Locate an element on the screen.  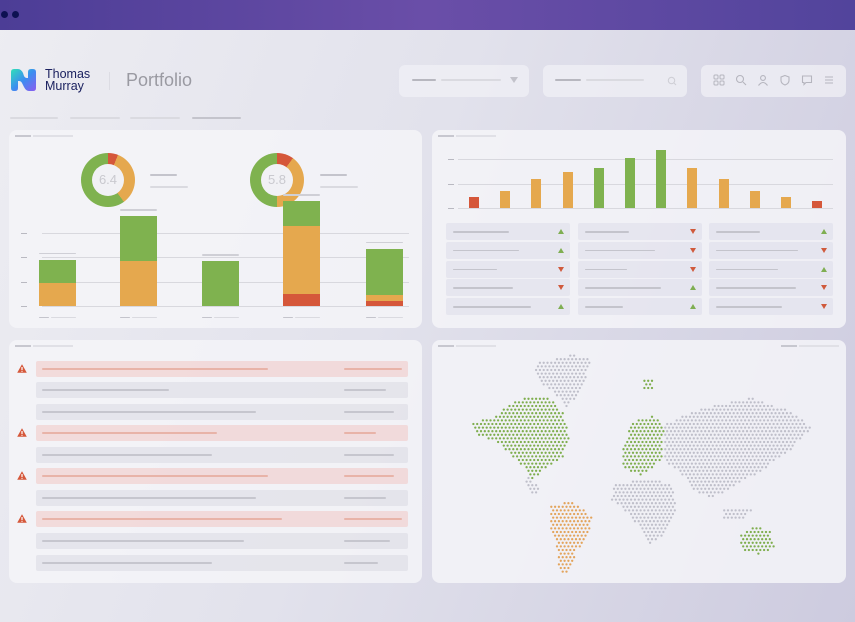
gridline is located at coordinates (645, 184).